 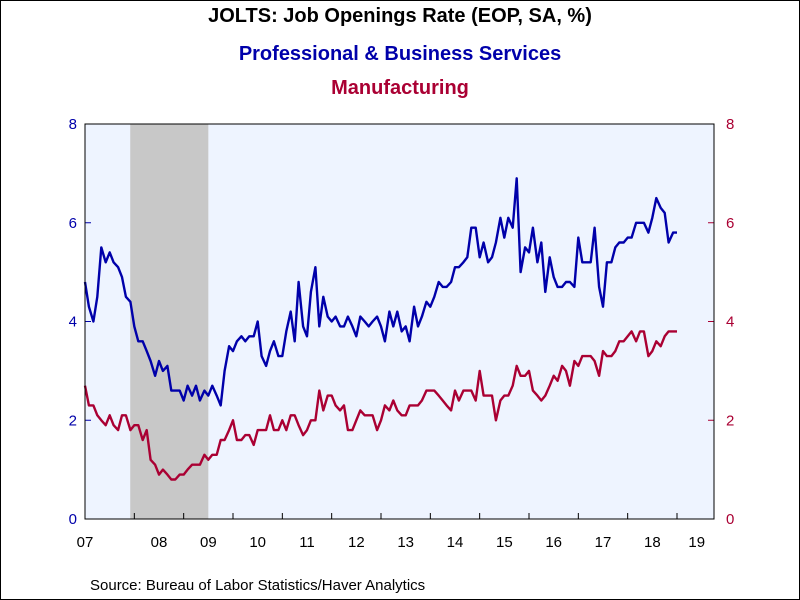 What do you see at coordinates (730, 420) in the screenshot?
I see `right-y-tick-label: 2` at bounding box center [730, 420].